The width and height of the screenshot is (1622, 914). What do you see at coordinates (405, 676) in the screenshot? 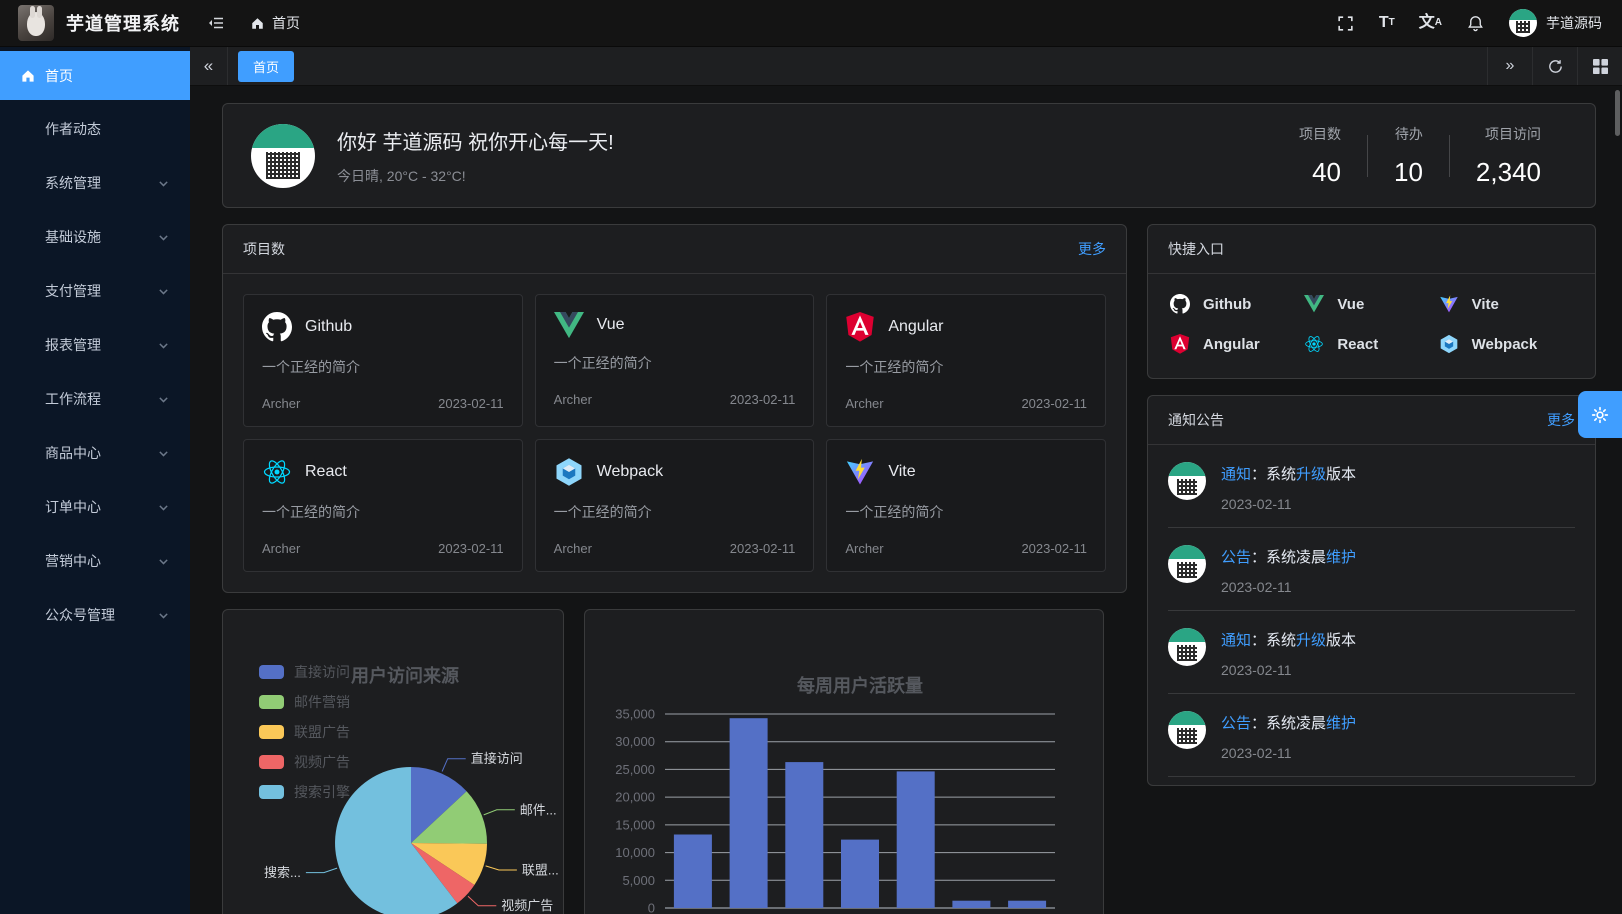
I see `pie-chart-title: 用户访问来源` at bounding box center [405, 676].